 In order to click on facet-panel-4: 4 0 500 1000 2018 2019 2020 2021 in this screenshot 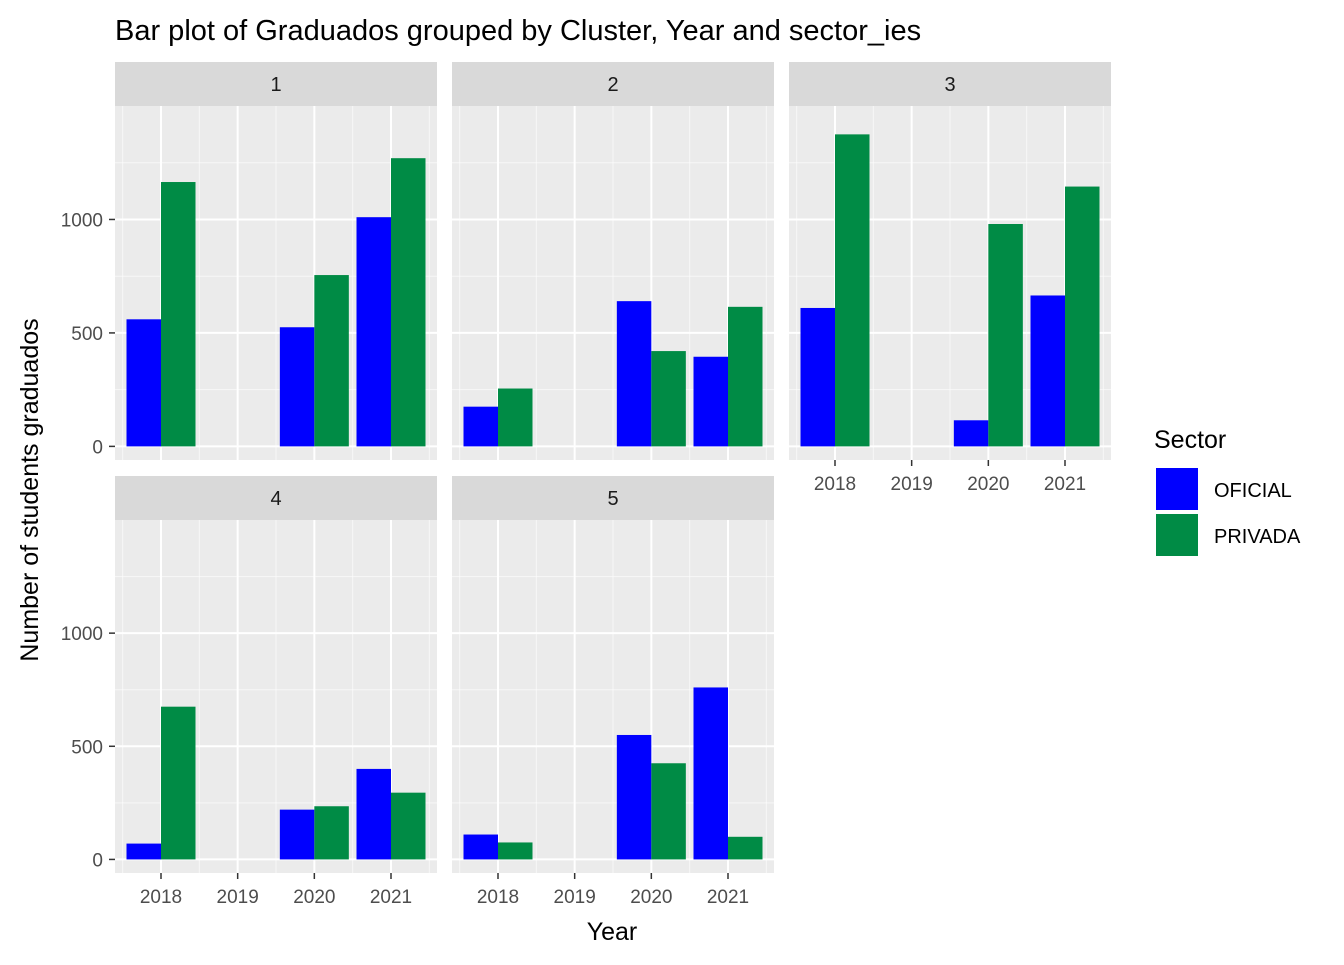, I will do `click(249, 692)`.